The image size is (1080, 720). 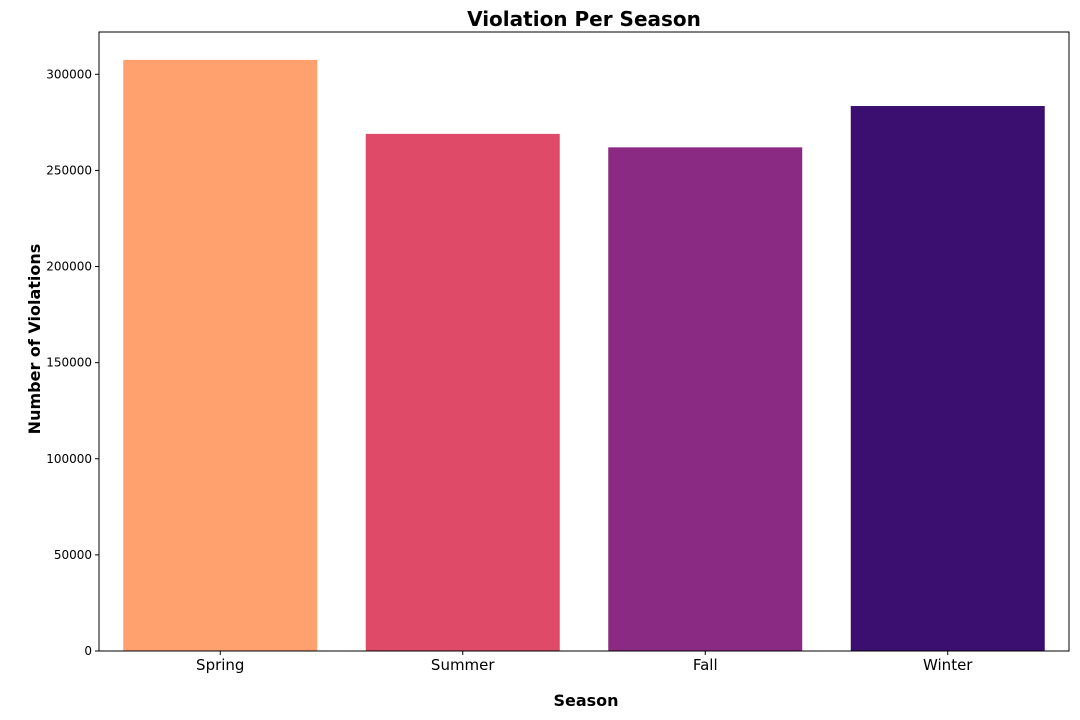 What do you see at coordinates (584, 19) in the screenshot?
I see `chart-title: Violation Per Season` at bounding box center [584, 19].